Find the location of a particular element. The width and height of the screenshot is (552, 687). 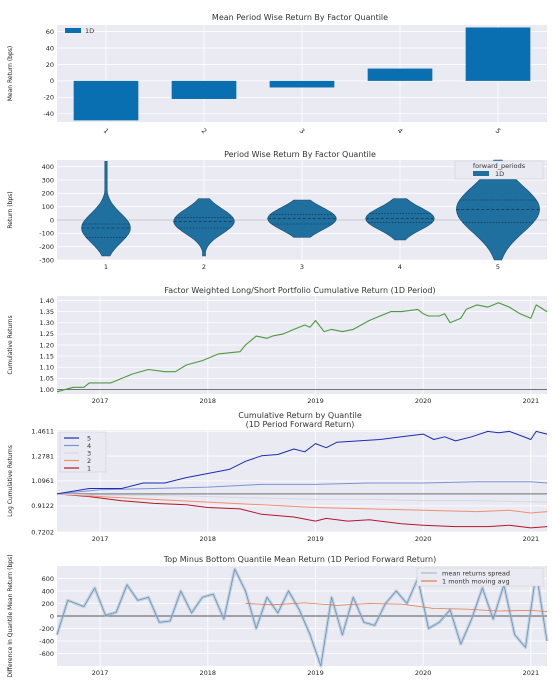

y-tick-label: 60 is located at coordinates (50, 32).